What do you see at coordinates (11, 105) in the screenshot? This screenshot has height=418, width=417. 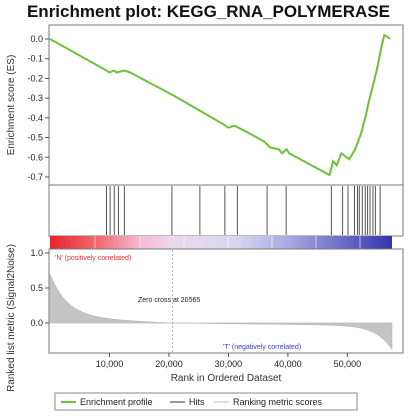 I see `es-y-axis-label: Enrichment score (ES)` at bounding box center [11, 105].